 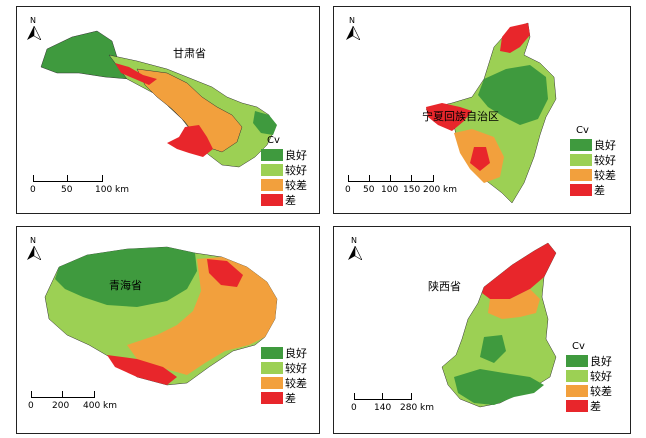 What do you see at coordinates (189, 110) in the screenshot?
I see `gansu-poor-zone` at bounding box center [189, 110].